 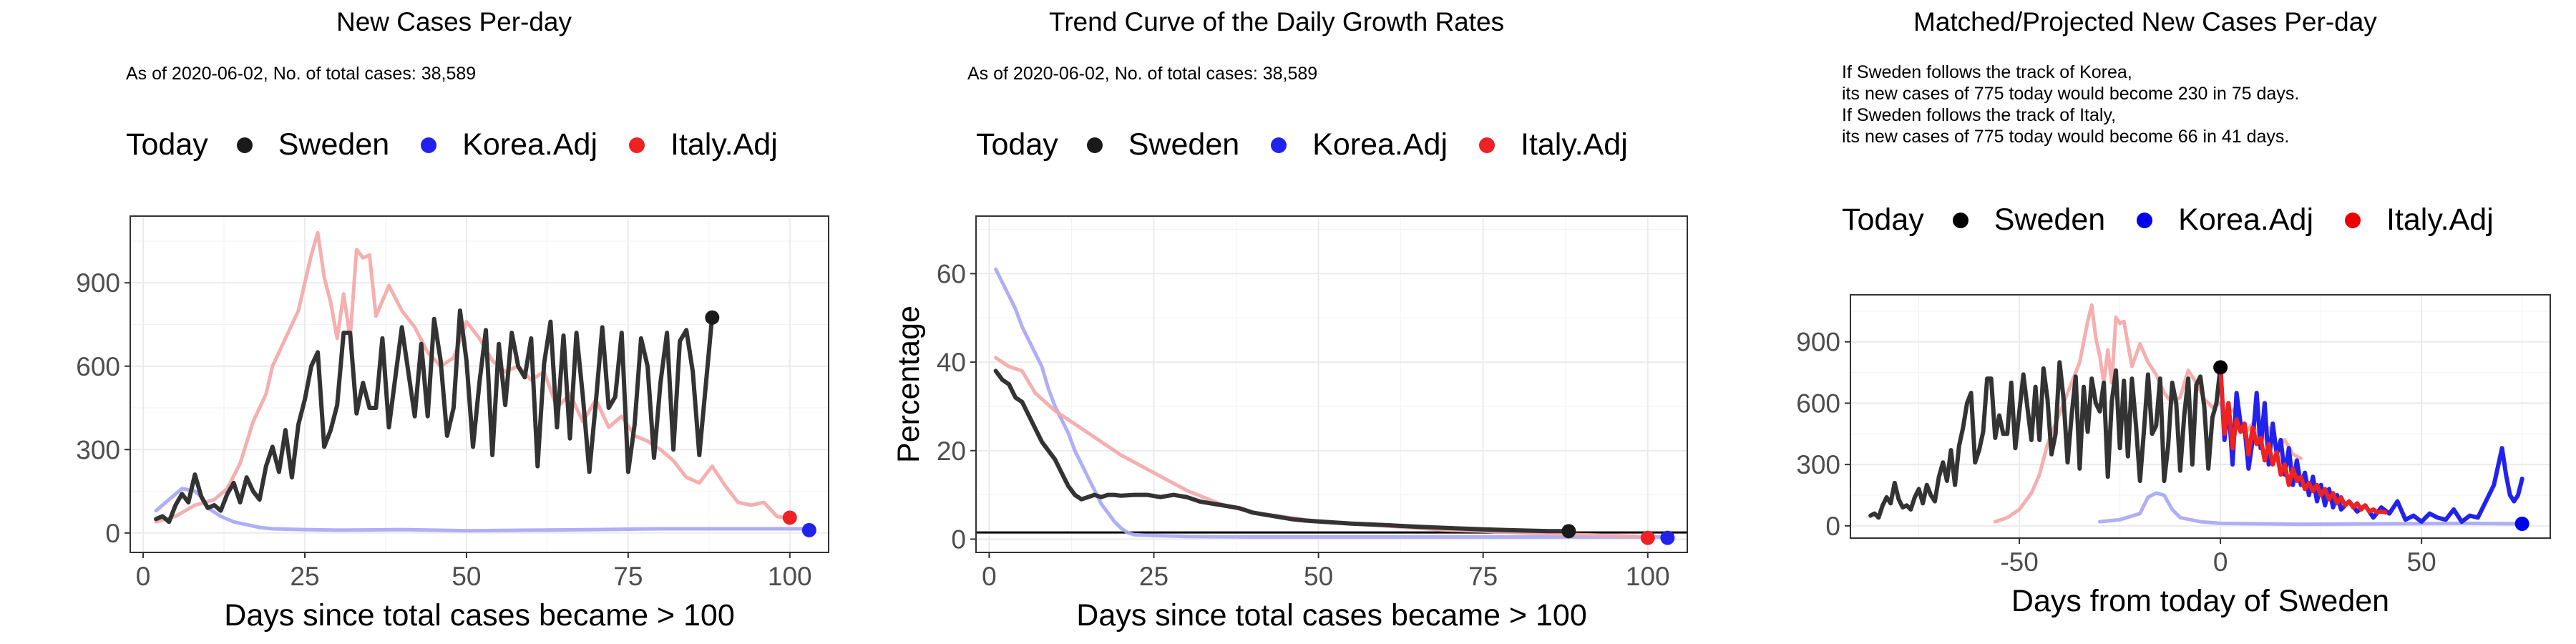 What do you see at coordinates (909, 384) in the screenshot?
I see `y-axis-label: Percentage` at bounding box center [909, 384].